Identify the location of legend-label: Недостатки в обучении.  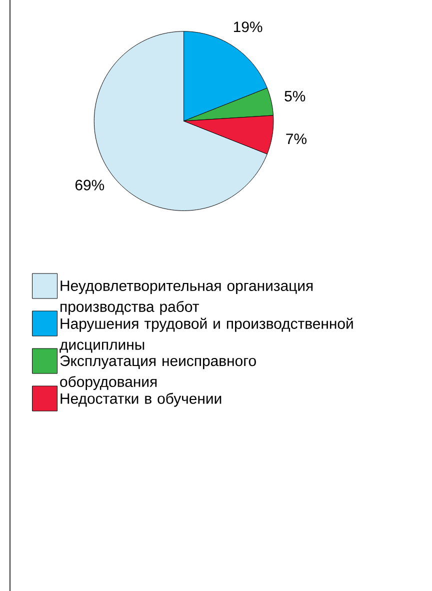
(141, 399).